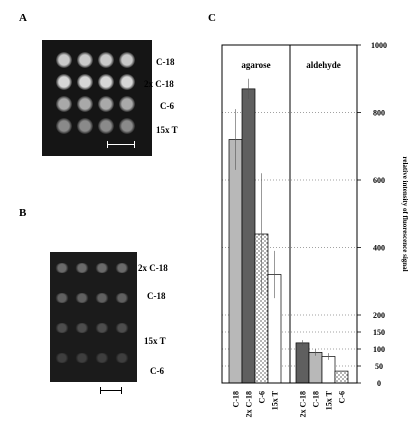 Image resolution: width=419 pixels, height=440 pixels. What do you see at coordinates (157, 371) in the screenshot?
I see `panel-b-row-label: C-6` at bounding box center [157, 371].